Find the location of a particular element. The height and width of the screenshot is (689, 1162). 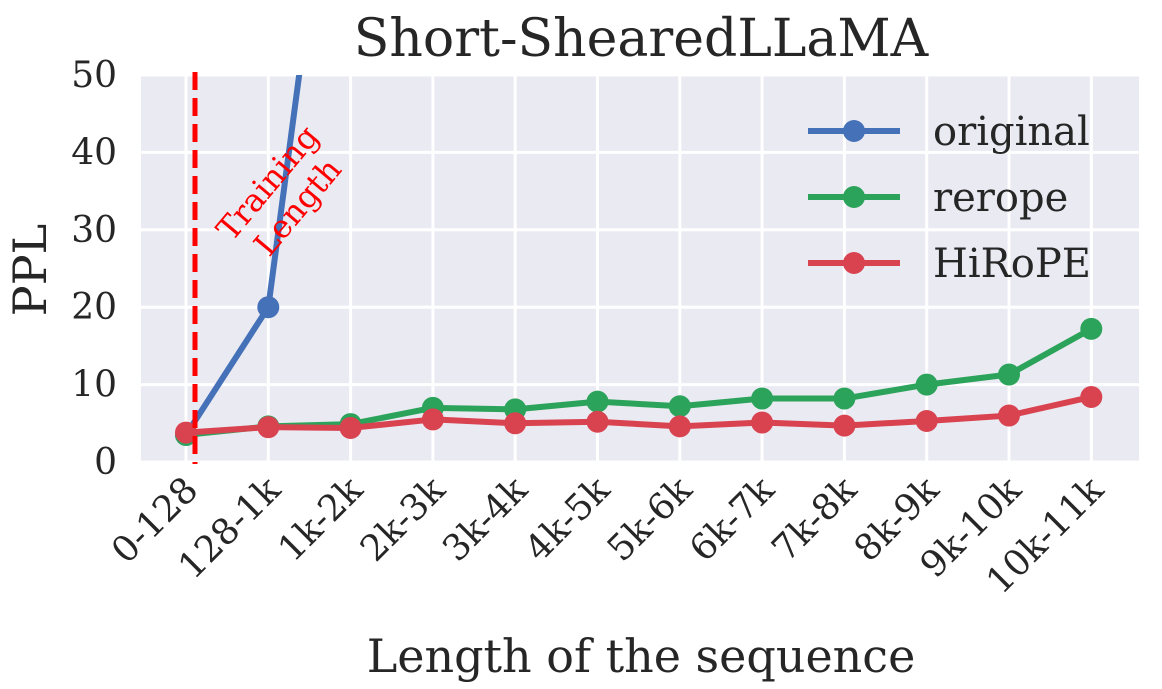

series-line-HiRoPE is located at coordinates (638, 415).